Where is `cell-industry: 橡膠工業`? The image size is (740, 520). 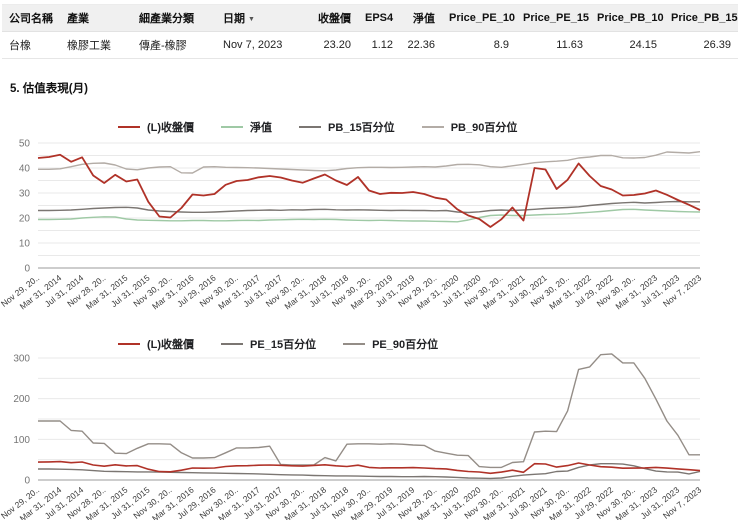 cell-industry: 橡膠工業 is located at coordinates (96, 45).